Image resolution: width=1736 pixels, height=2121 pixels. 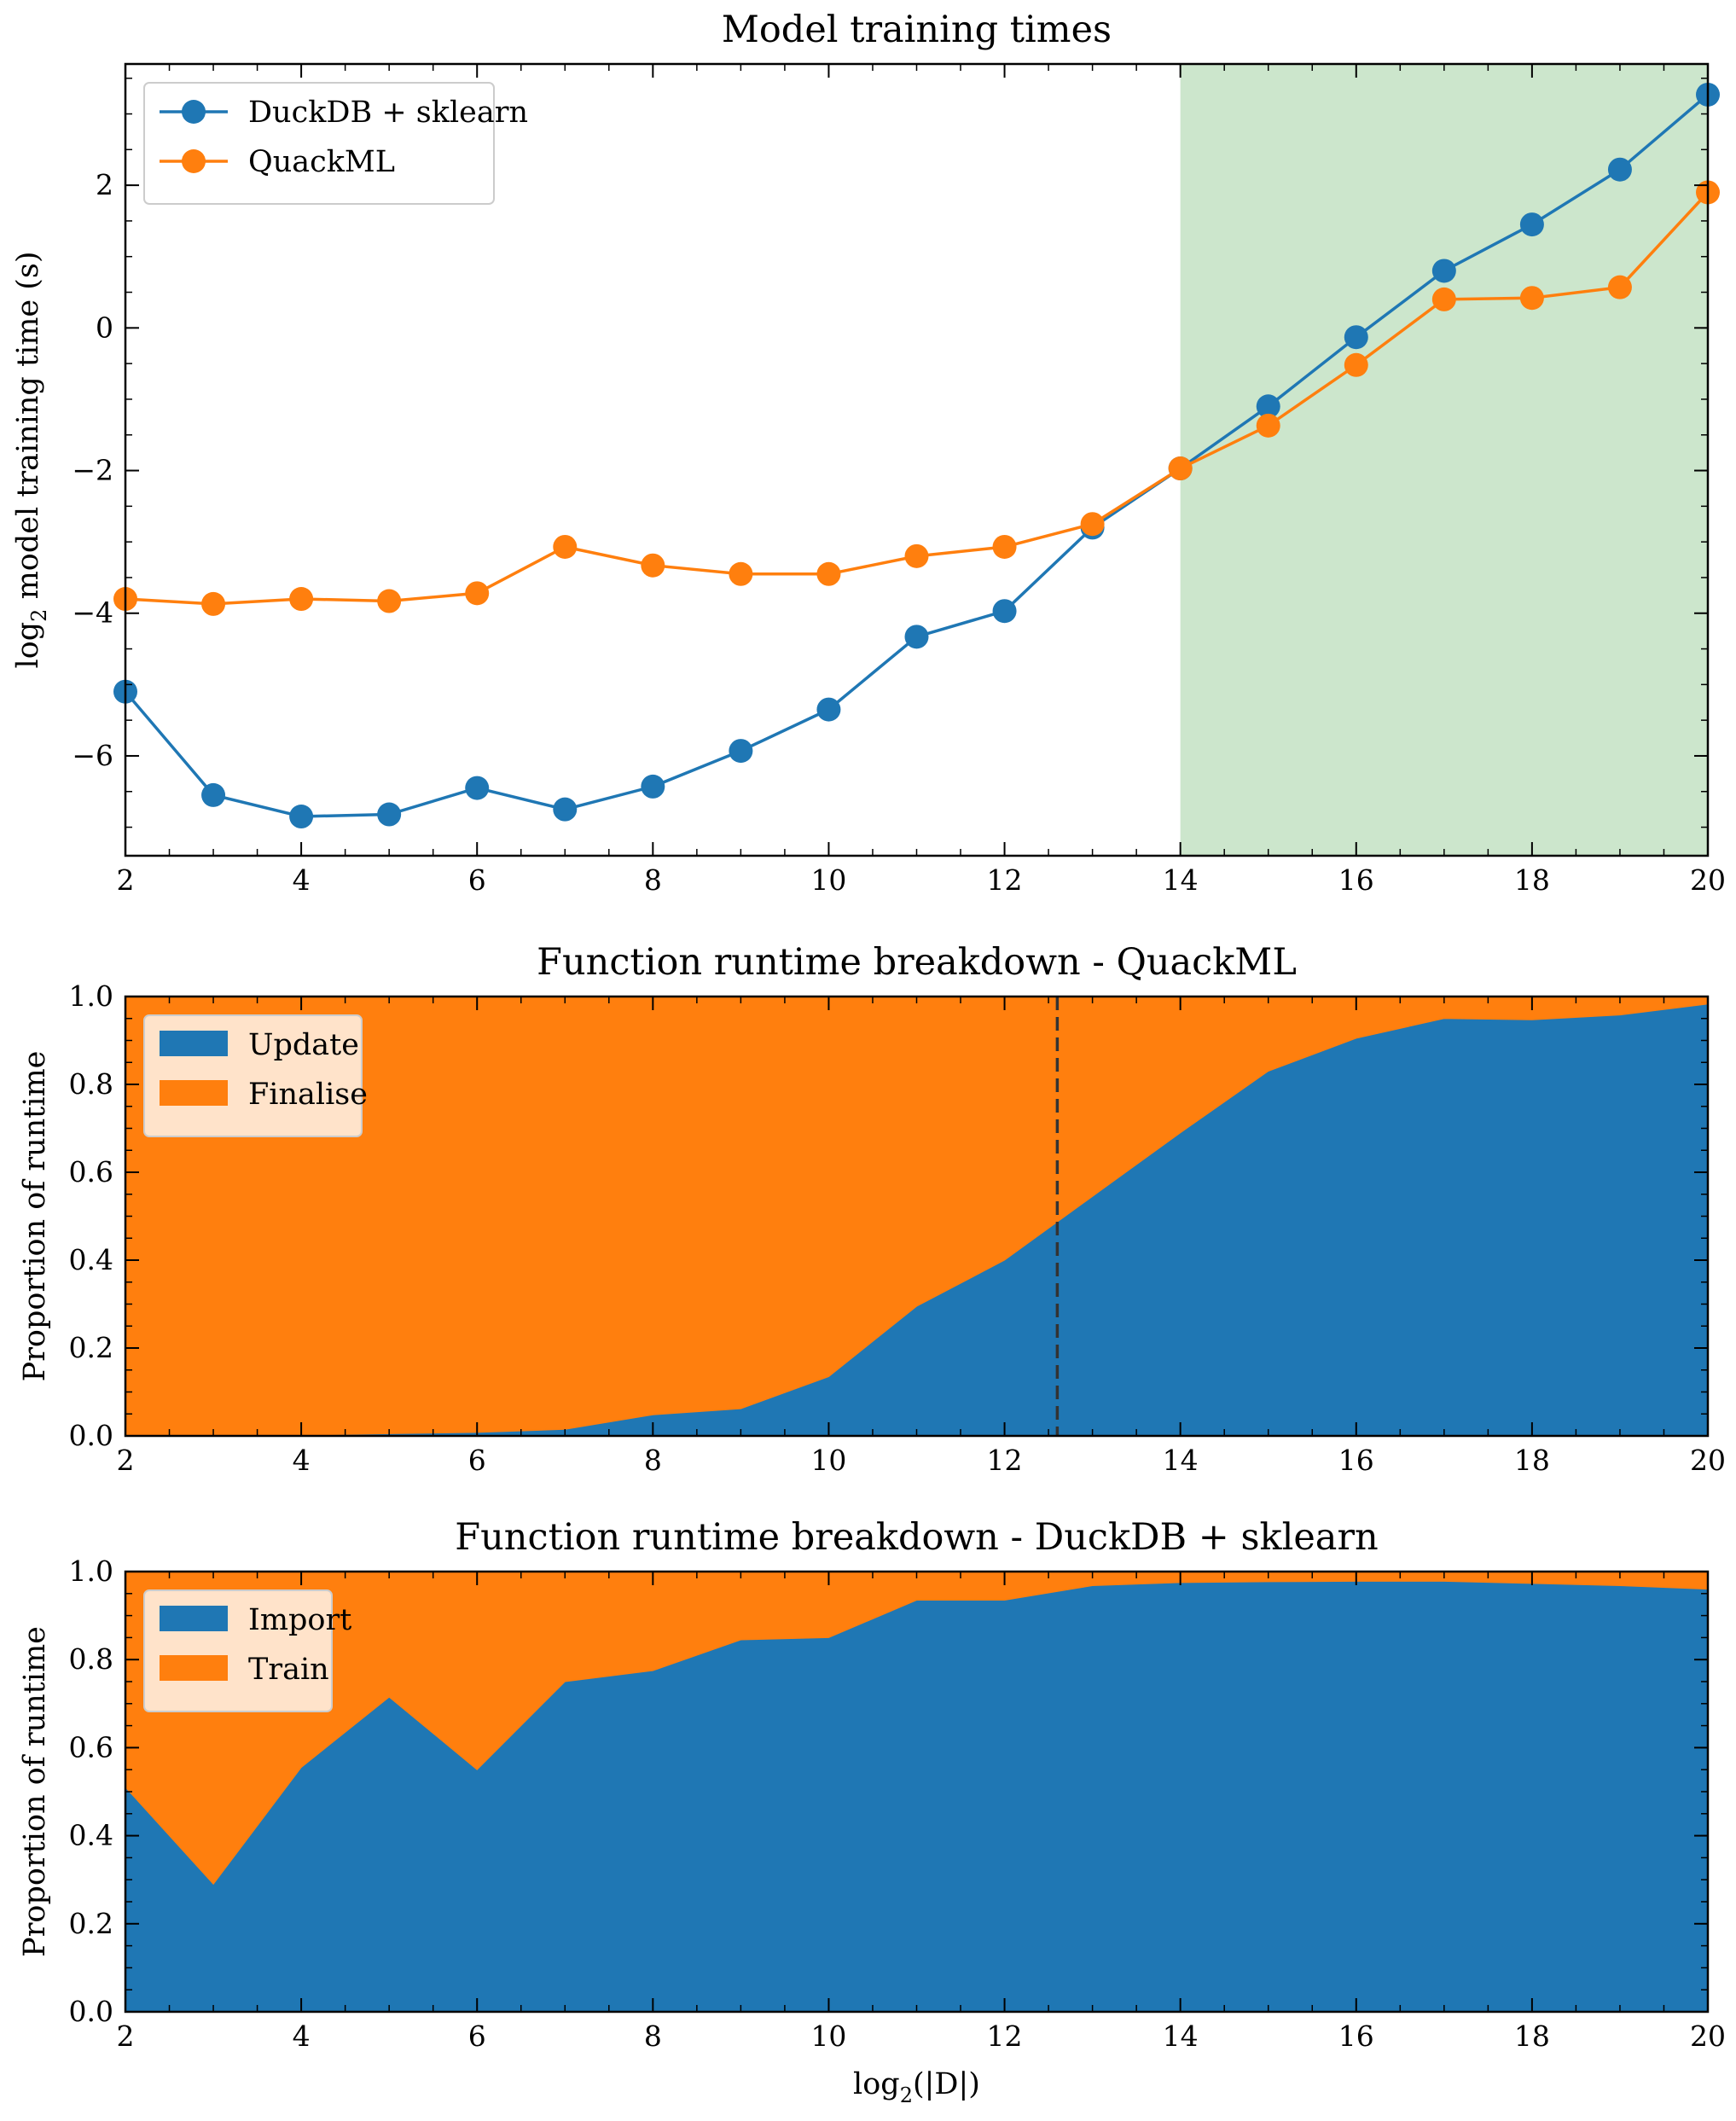 What do you see at coordinates (91, 2011) in the screenshot?
I see `y-tick-label: 0.0` at bounding box center [91, 2011].